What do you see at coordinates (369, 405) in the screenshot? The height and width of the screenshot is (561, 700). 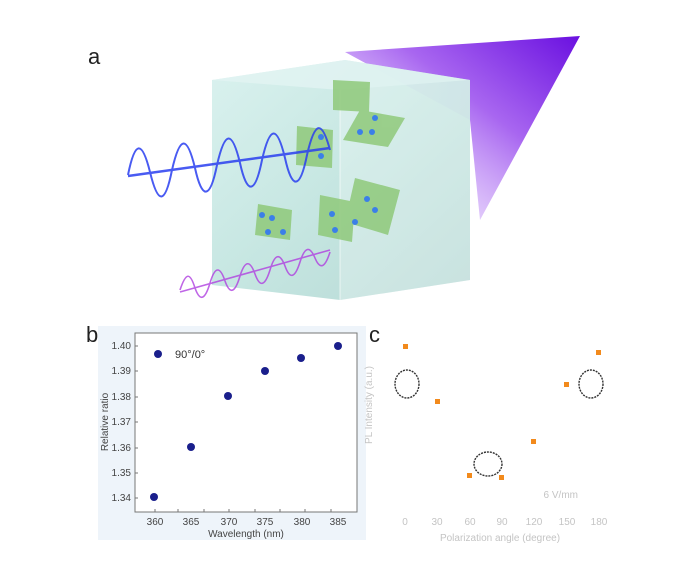 I see `chart-c-y-label: PL Intensity (a.u.)` at bounding box center [369, 405].